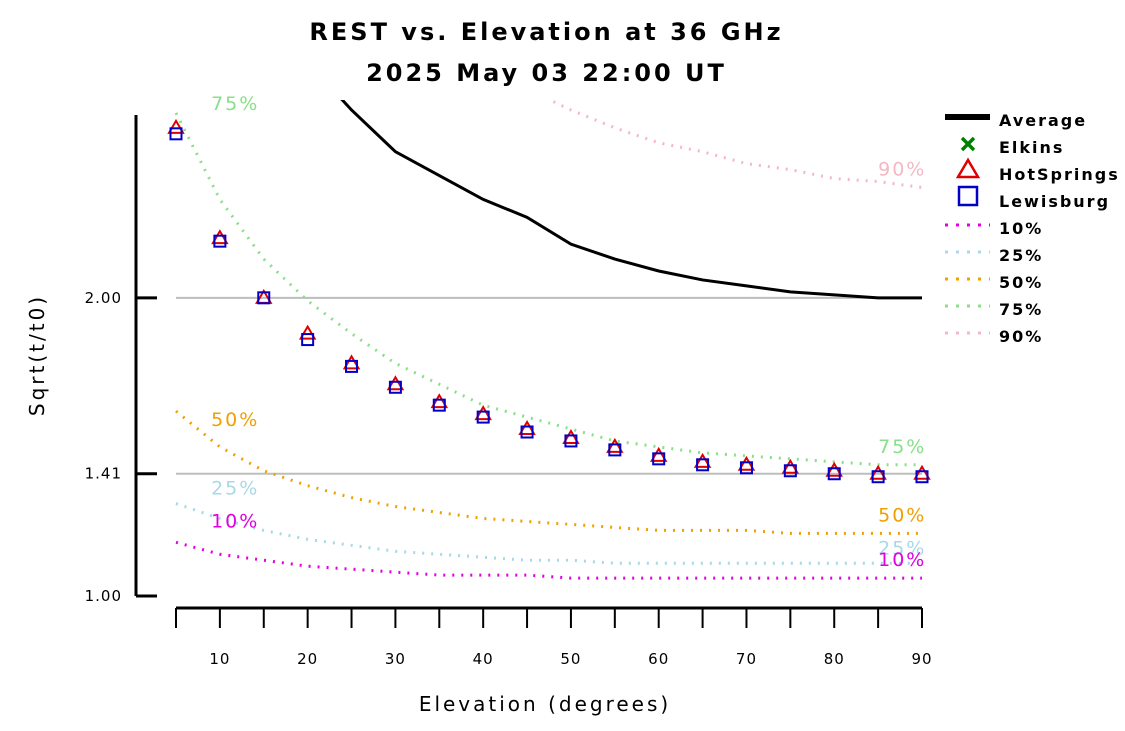 Image resolution: width=1125 pixels, height=731 pixels. I want to click on legend-swatch-lewisburg, so click(968, 196).